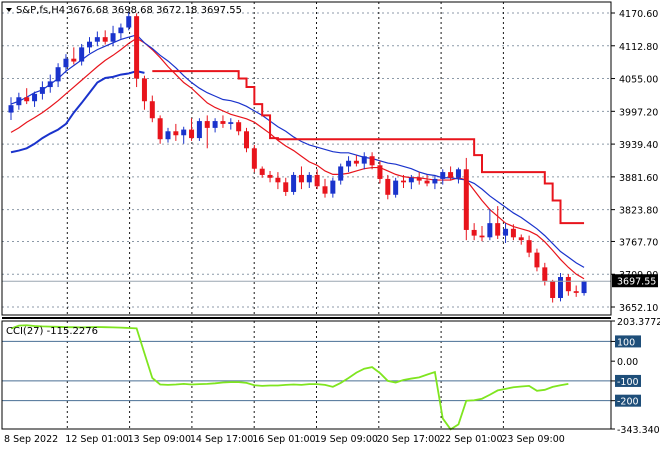 This screenshot has width=660, height=454. What do you see at coordinates (638, 145) in the screenshot?
I see `price-tick-label: 3939.40` at bounding box center [638, 145].